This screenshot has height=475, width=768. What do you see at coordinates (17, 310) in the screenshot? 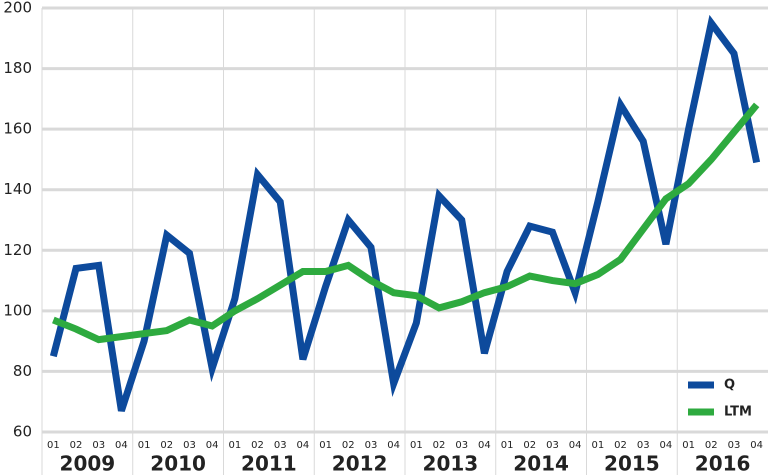
I see `y-tick-label: 100` at bounding box center [17, 310].